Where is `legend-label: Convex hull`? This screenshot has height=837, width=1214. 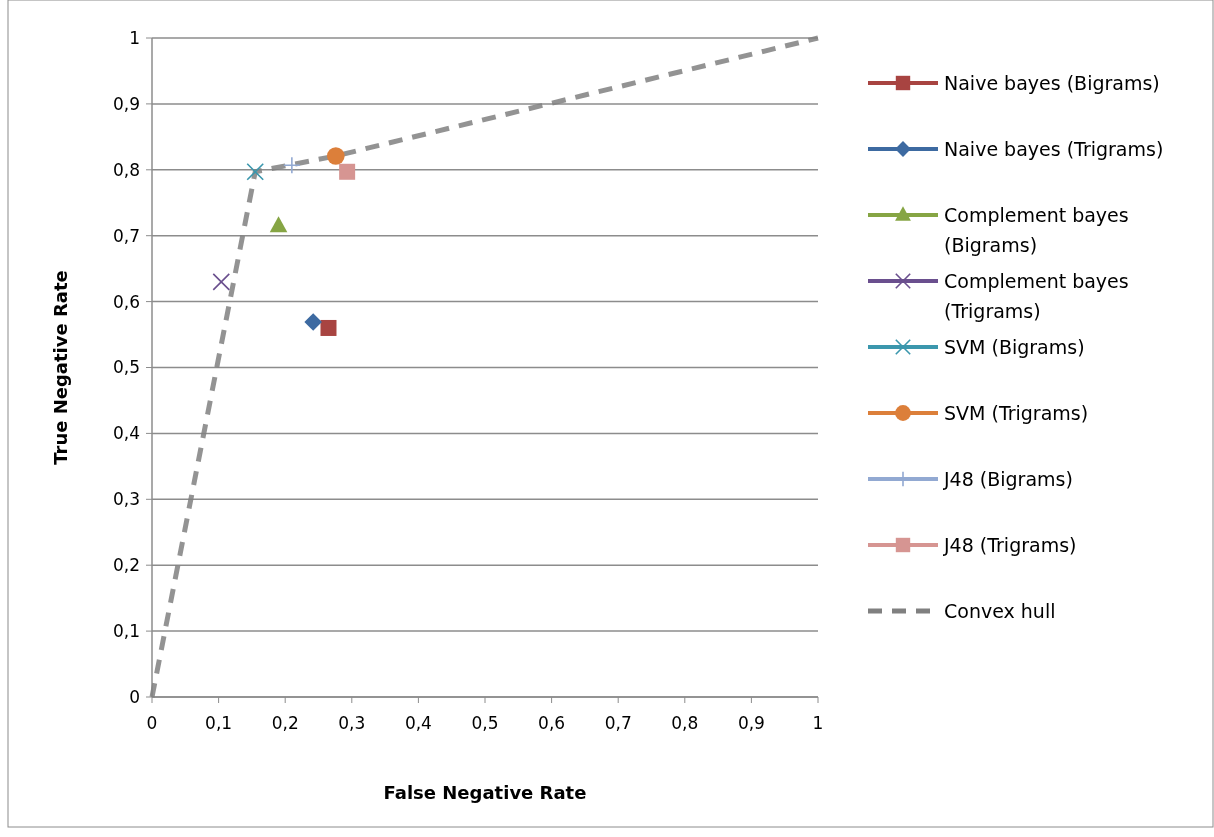
legend-label: Convex hull is located at coordinates (1000, 610).